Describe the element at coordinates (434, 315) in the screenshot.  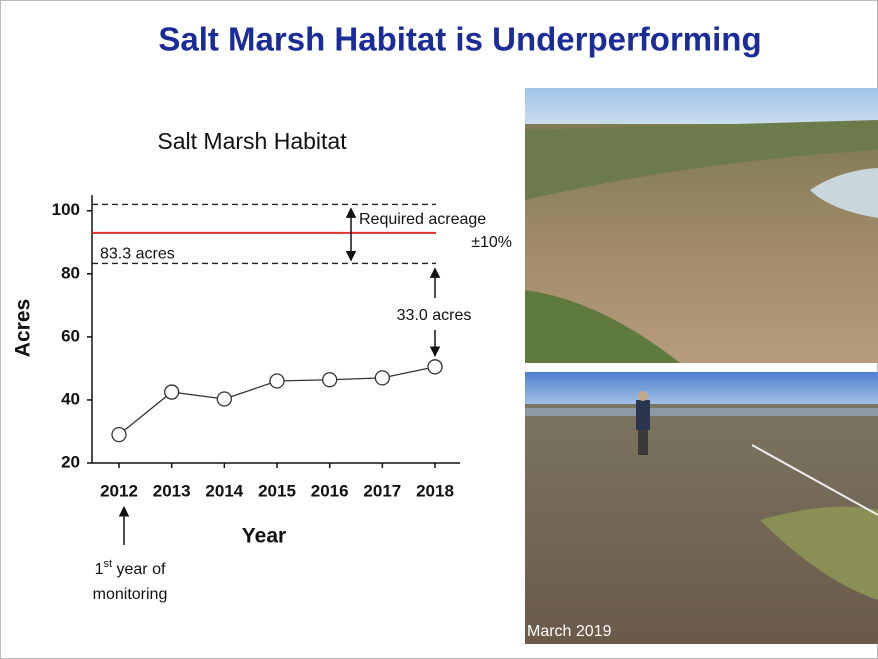
I see `annotation: 33.0 acres` at that location.